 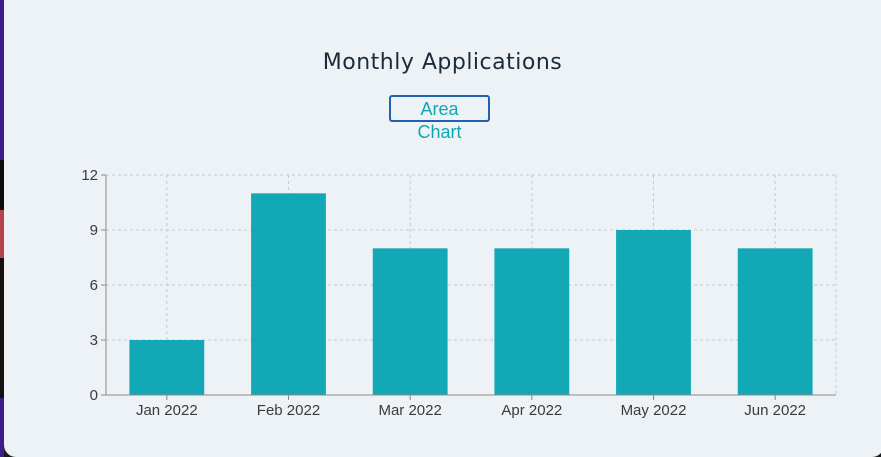 What do you see at coordinates (653, 312) in the screenshot?
I see `bar-may-2022` at bounding box center [653, 312].